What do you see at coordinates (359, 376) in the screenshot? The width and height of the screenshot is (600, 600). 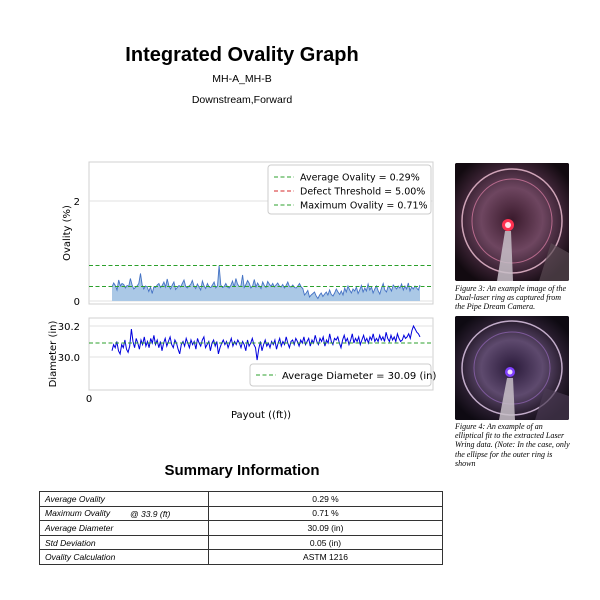 I see `legend-average-diameter: Average Diameter = 30.09 (in)` at bounding box center [359, 376].